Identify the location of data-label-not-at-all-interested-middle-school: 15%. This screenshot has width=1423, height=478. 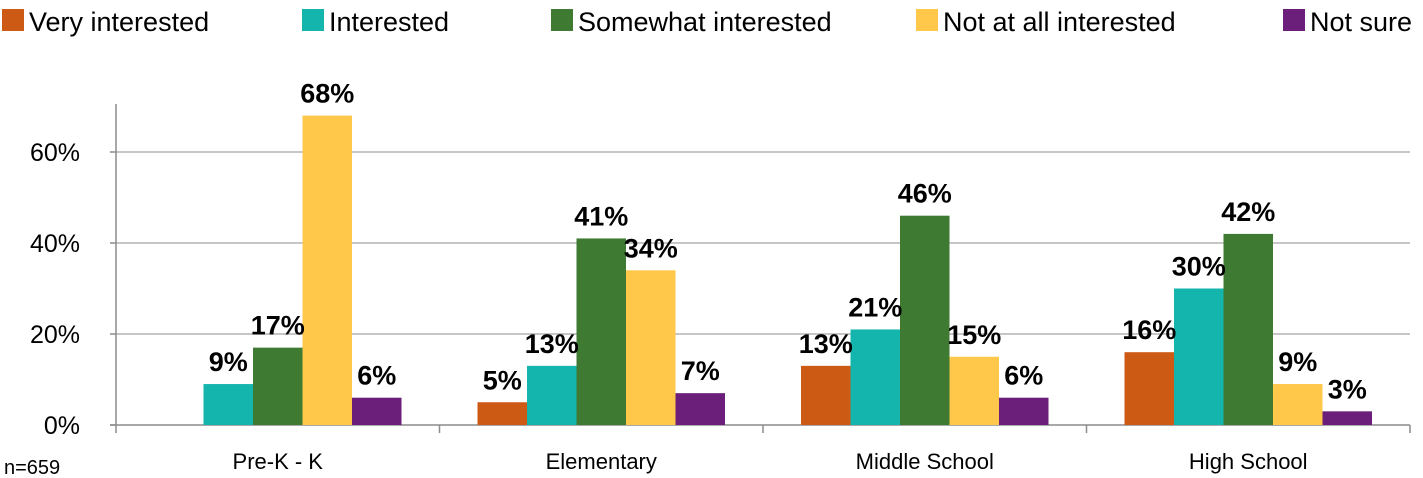
(974, 335).